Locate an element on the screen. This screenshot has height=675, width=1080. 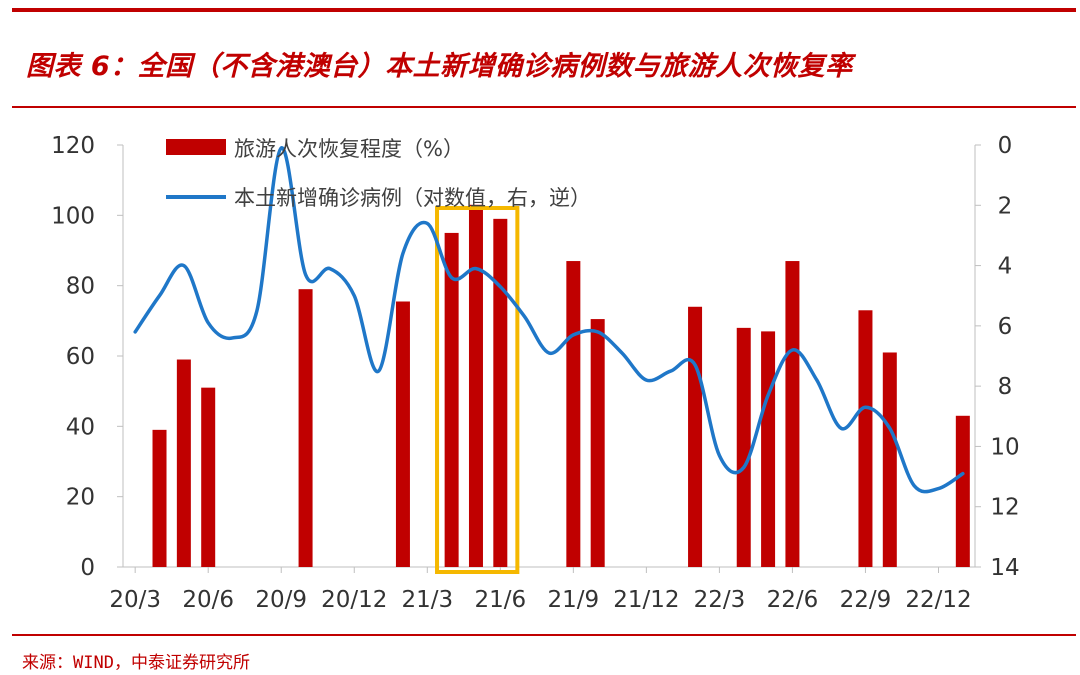
x-axis-tick-label: 22/9 is located at coordinates (866, 600).